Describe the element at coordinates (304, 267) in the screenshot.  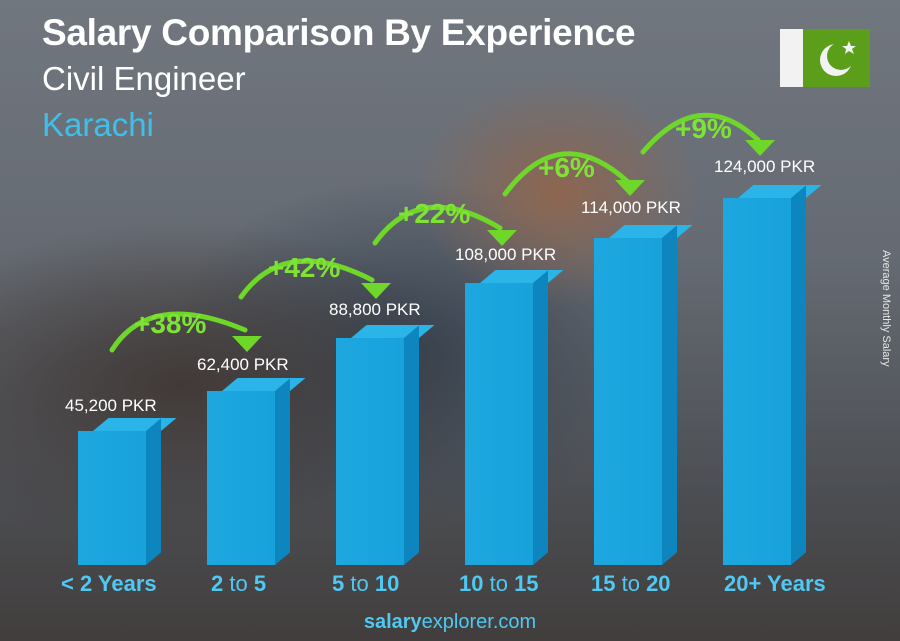
I see `increase-label-1: +42%` at that location.